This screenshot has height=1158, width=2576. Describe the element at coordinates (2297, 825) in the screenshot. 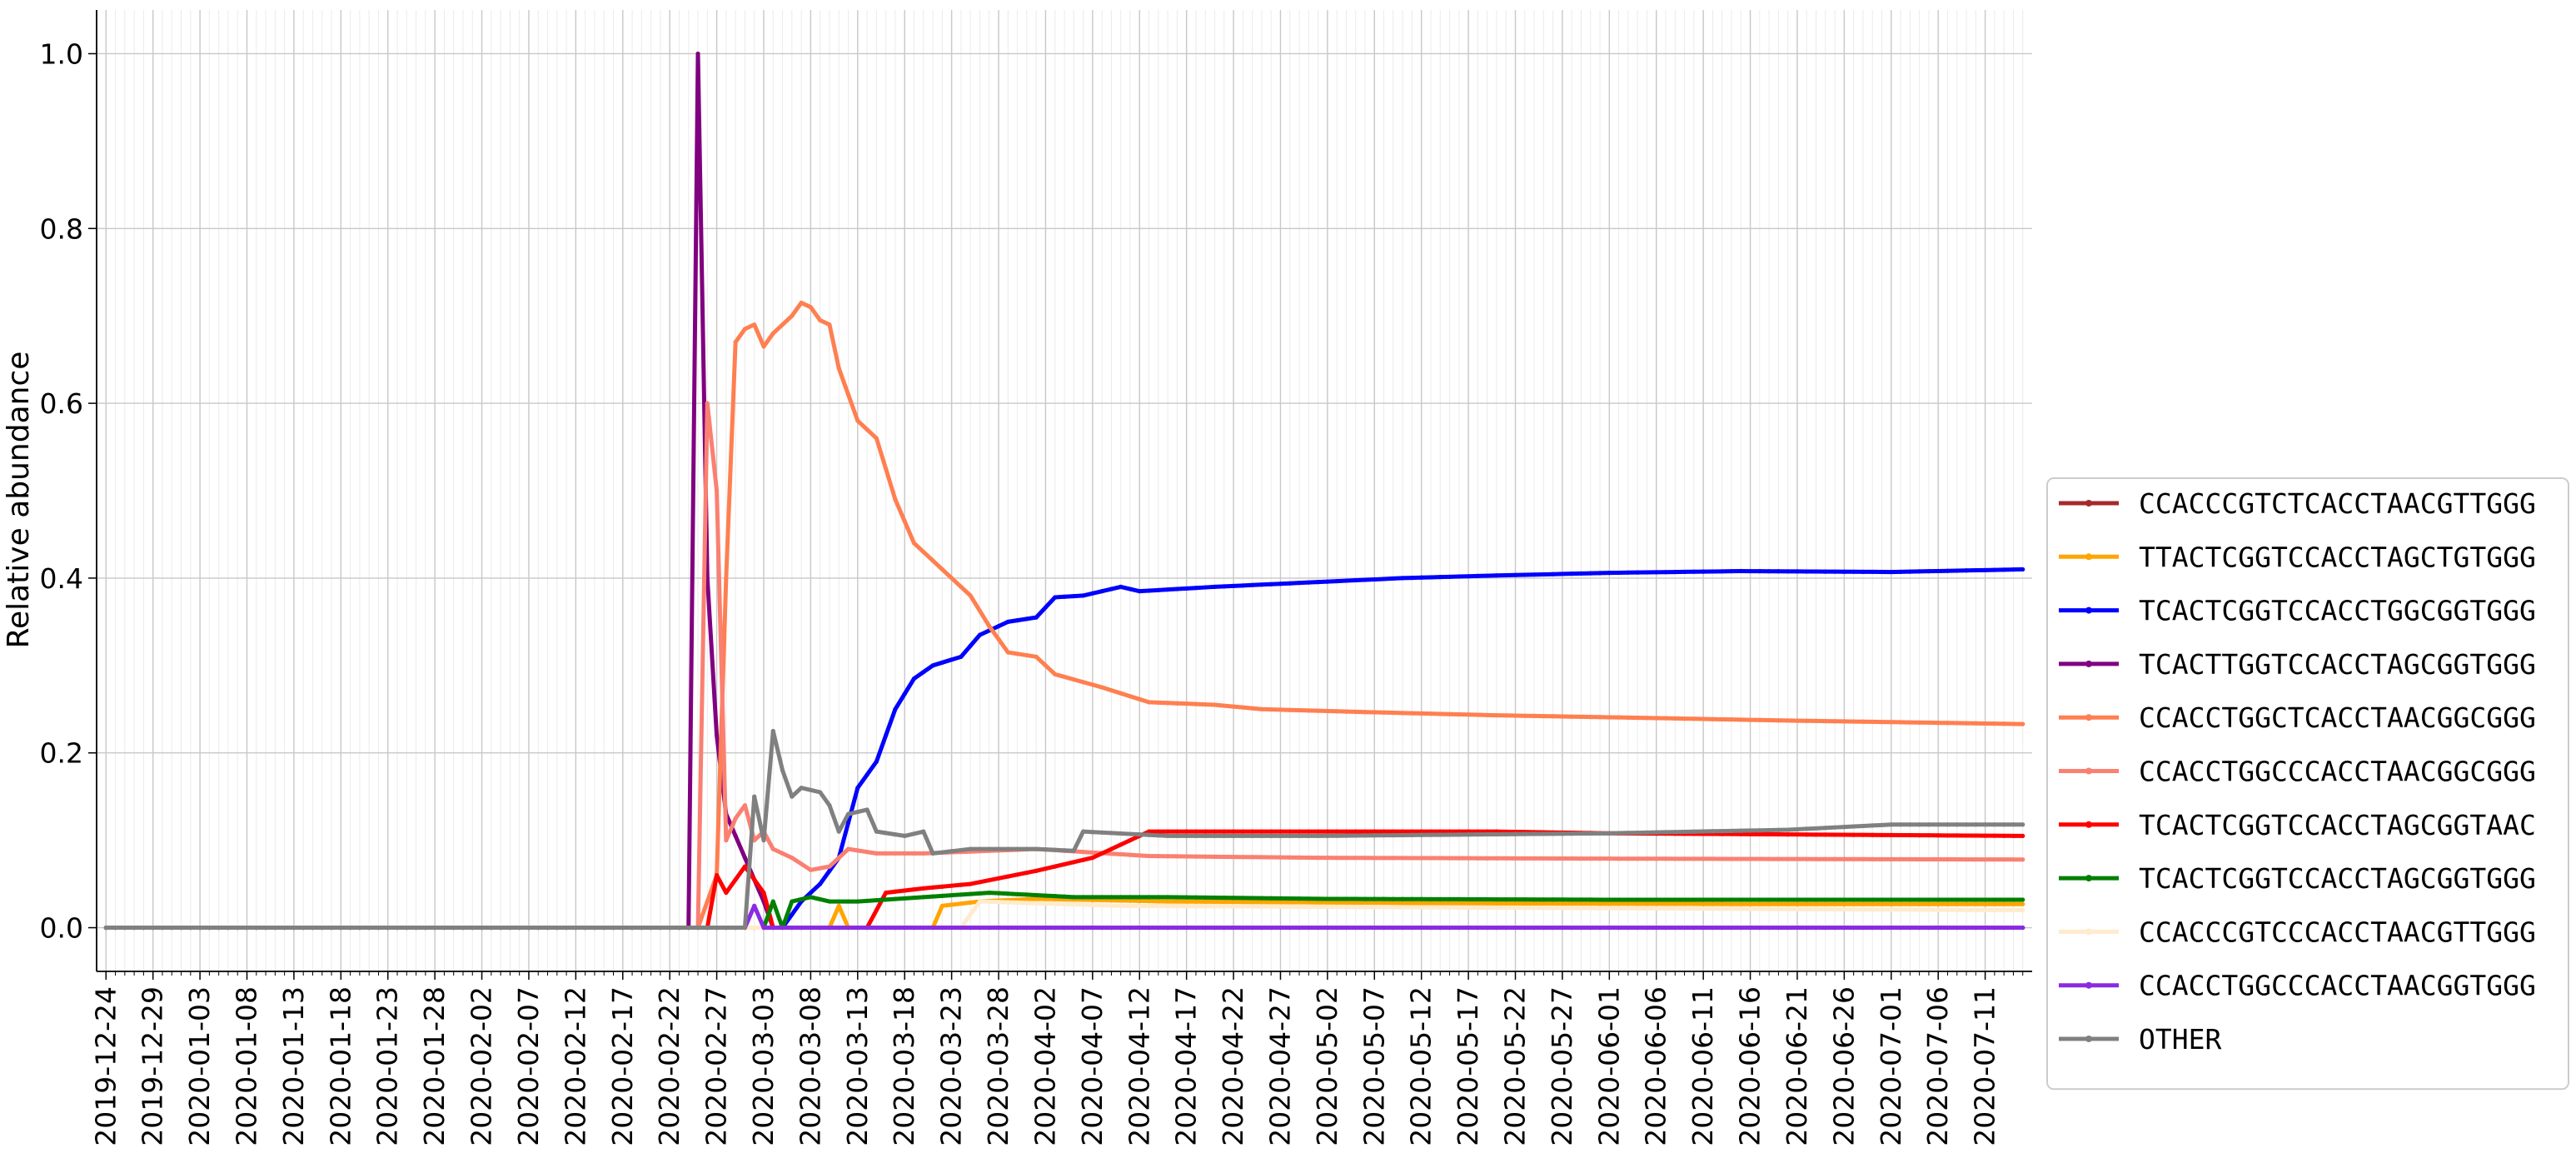

I see `legend-item: TCACTCGGTCCACCTAGCGGTAAC` at that location.